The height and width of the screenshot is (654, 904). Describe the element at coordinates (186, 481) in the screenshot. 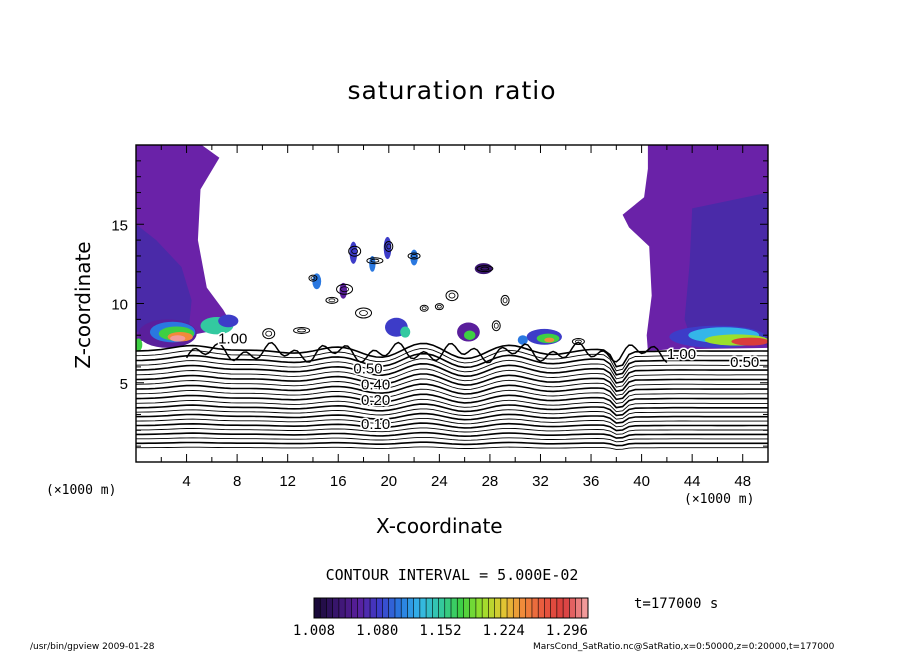

I see `x-tick-label: 4` at that location.